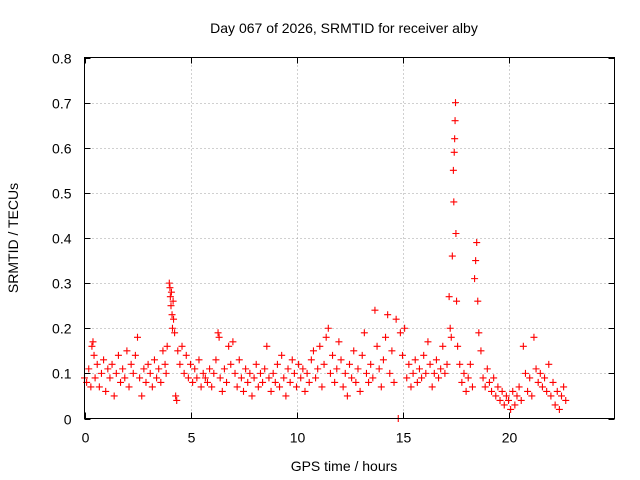 Image resolution: width=640 pixels, height=480 pixels. Describe the element at coordinates (344, 466) in the screenshot. I see `x-axis-label: GPS time / hours` at that location.